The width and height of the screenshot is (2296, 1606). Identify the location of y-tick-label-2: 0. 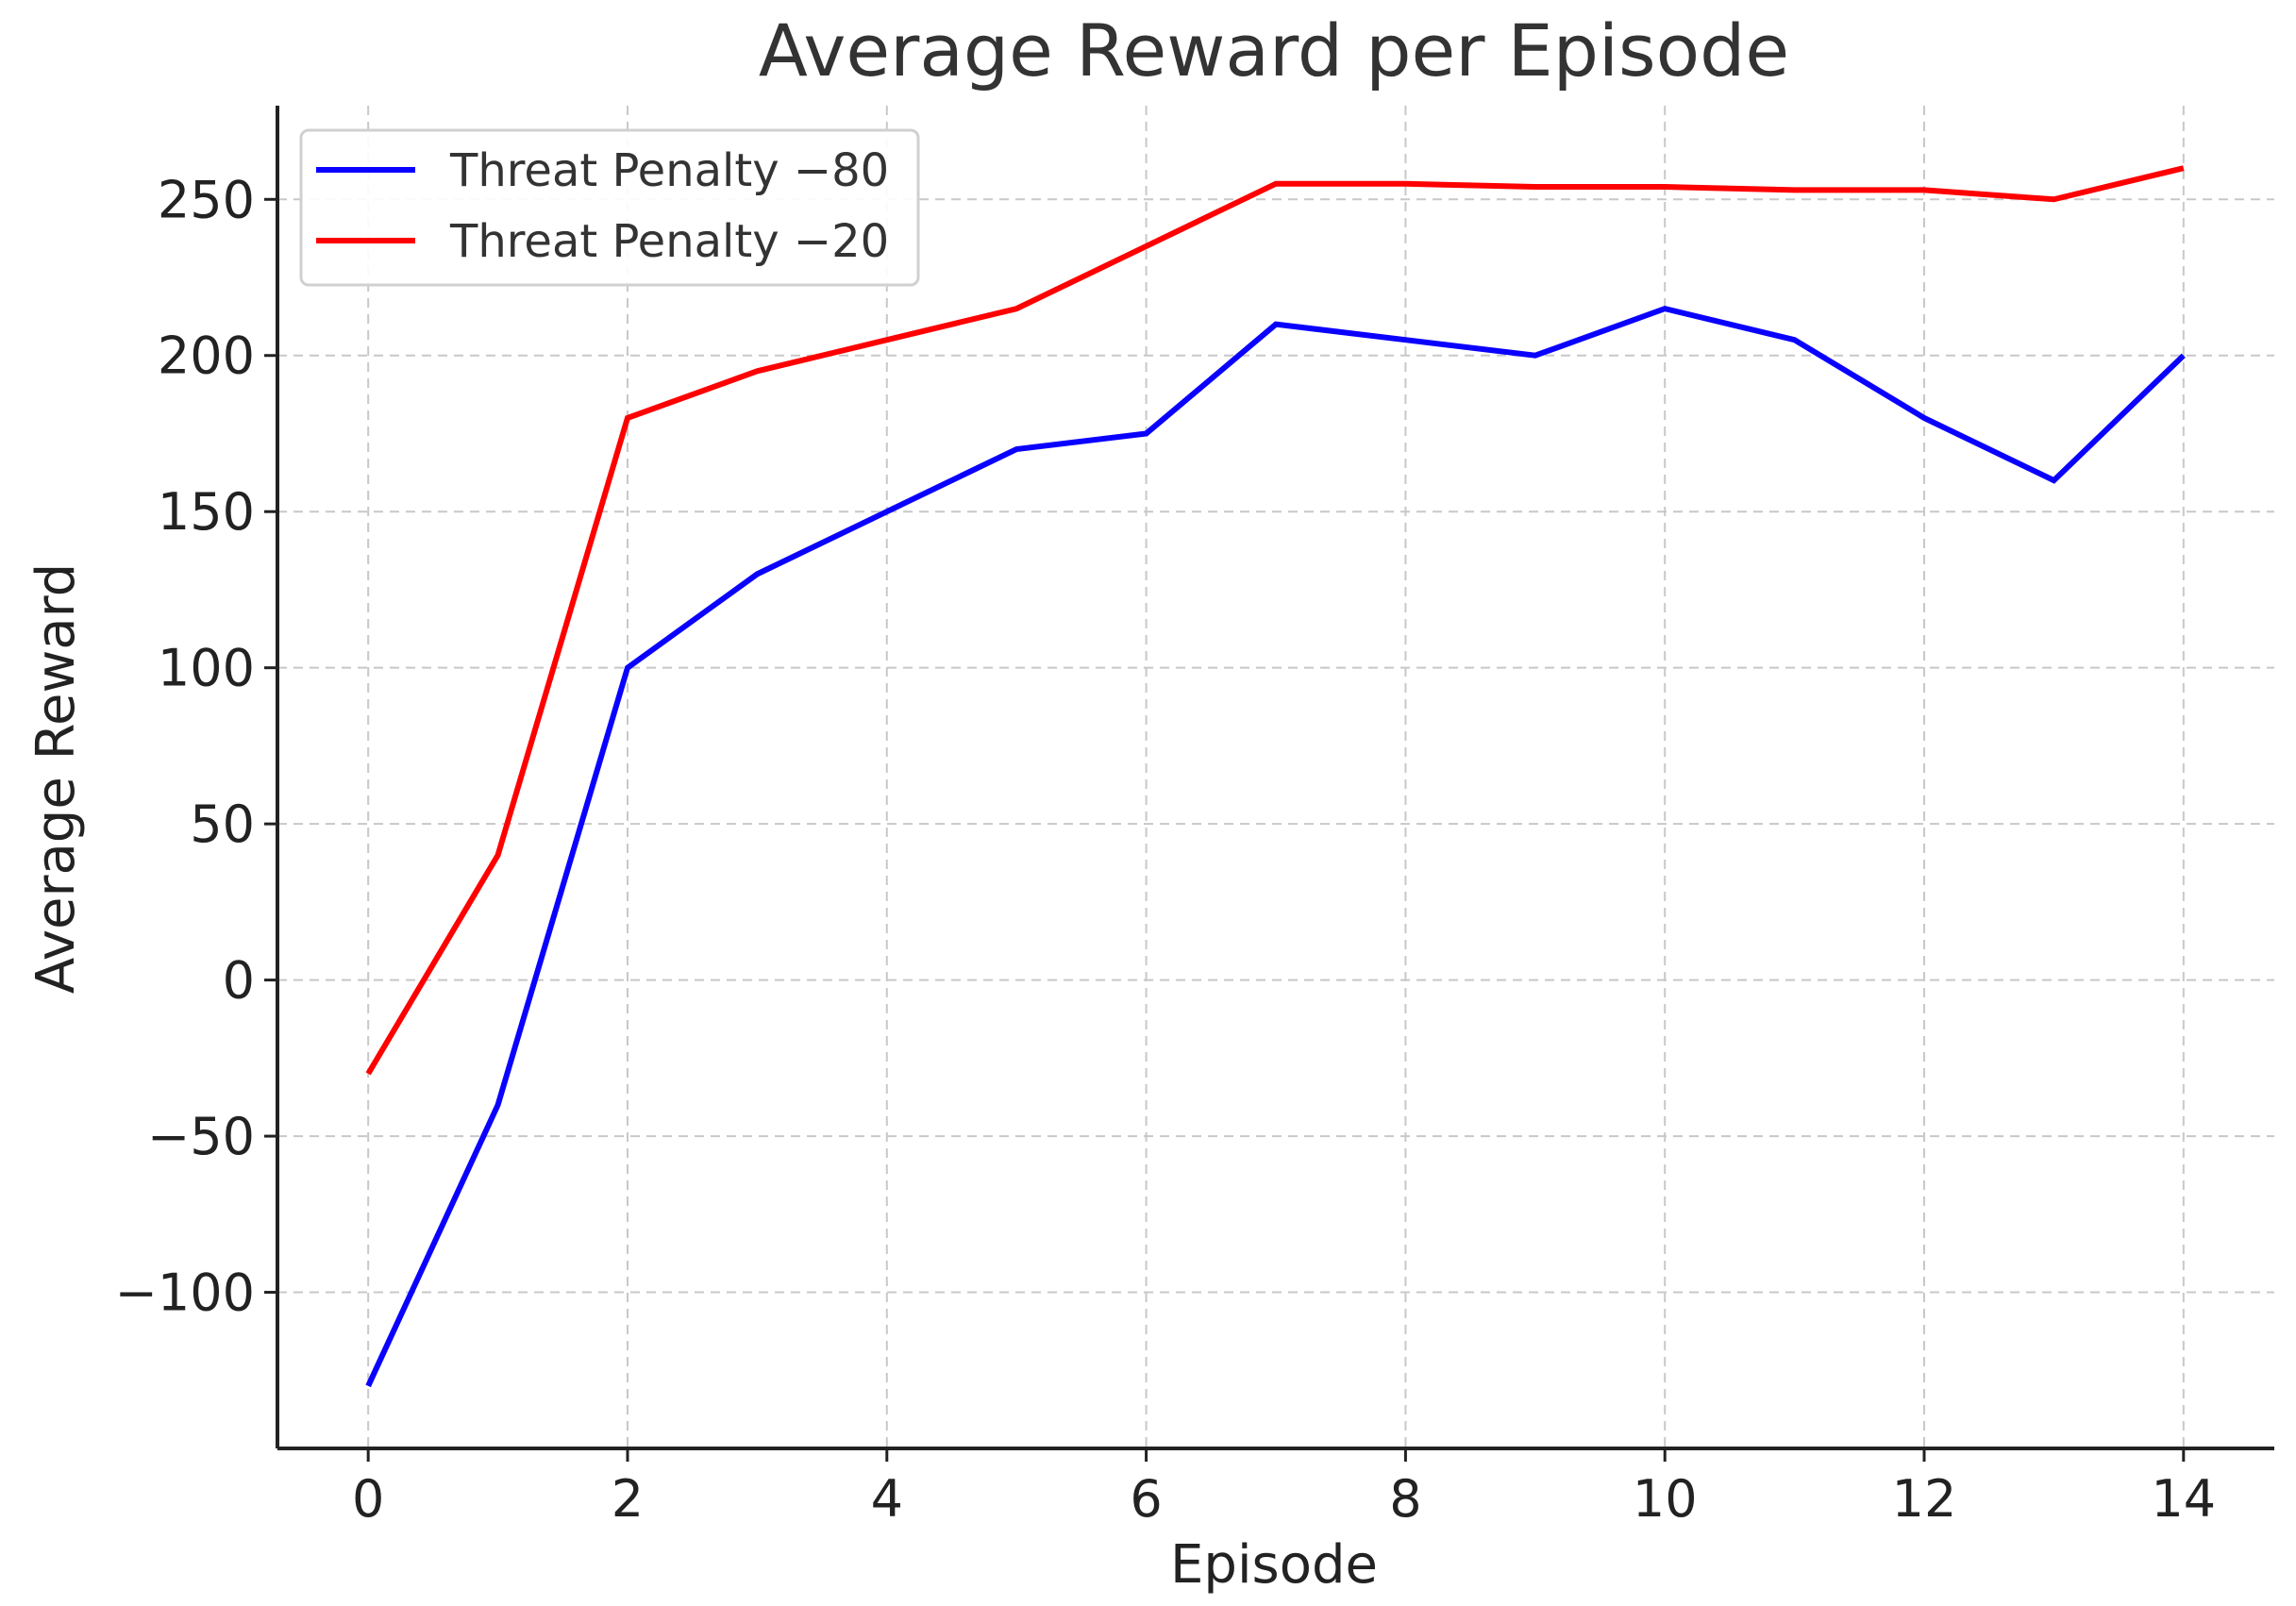
(239, 981).